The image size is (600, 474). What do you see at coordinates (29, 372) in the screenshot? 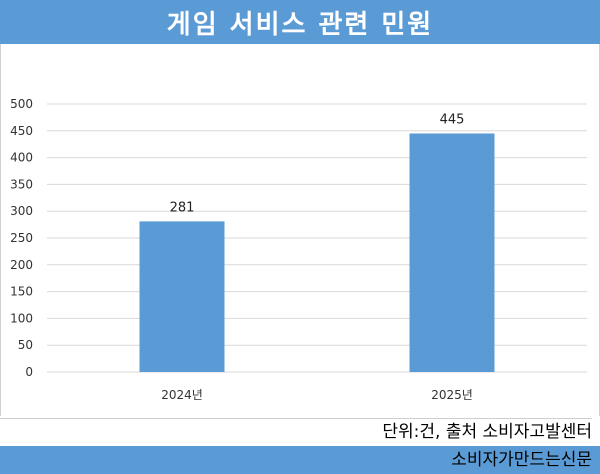
I see `y-tick-label: 0` at bounding box center [29, 372].